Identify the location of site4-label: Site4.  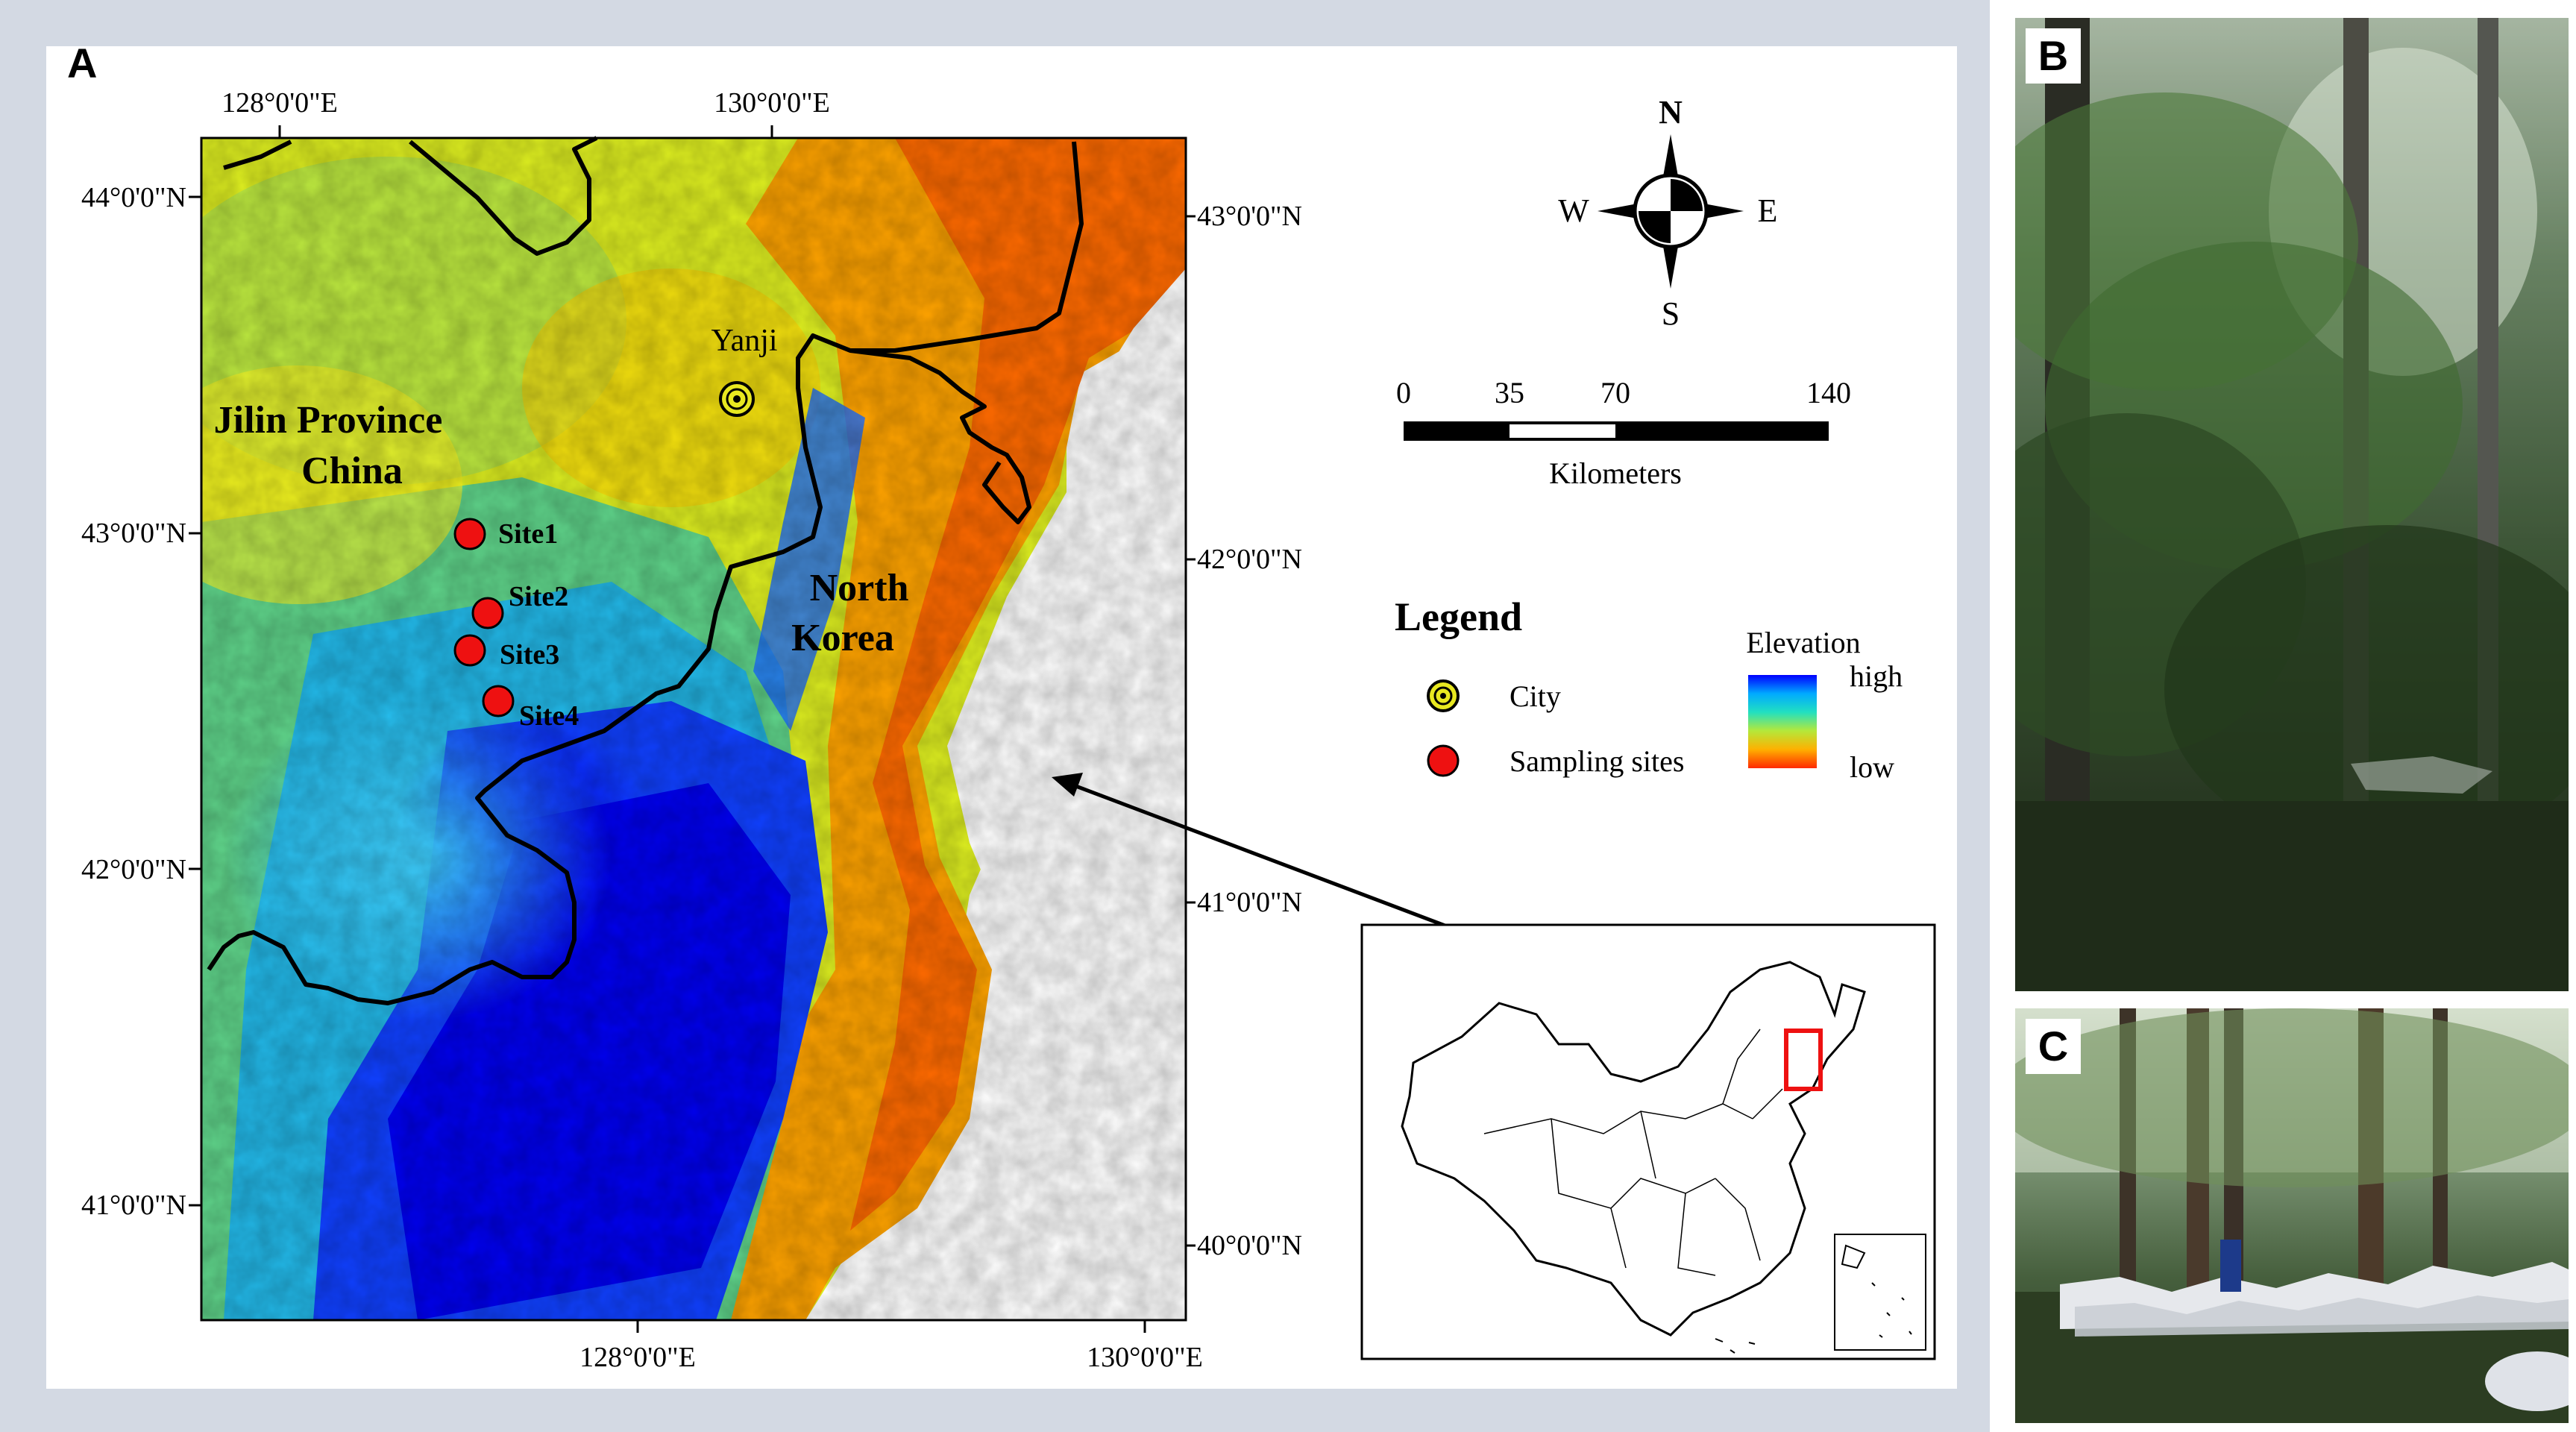
(549, 716).